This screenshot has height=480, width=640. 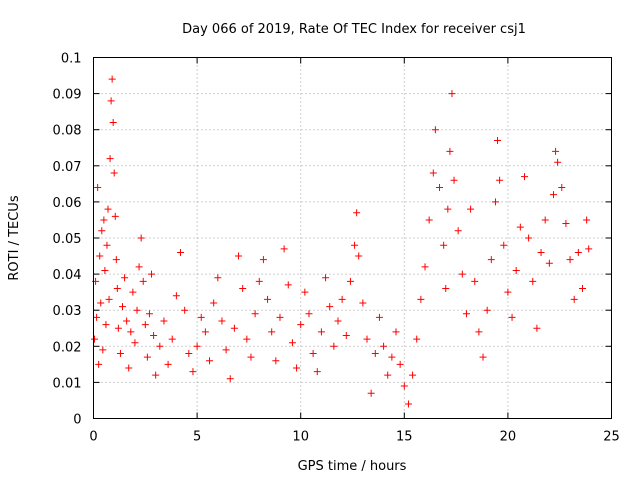 I want to click on y-tick-label: 0.01, so click(x=67, y=383).